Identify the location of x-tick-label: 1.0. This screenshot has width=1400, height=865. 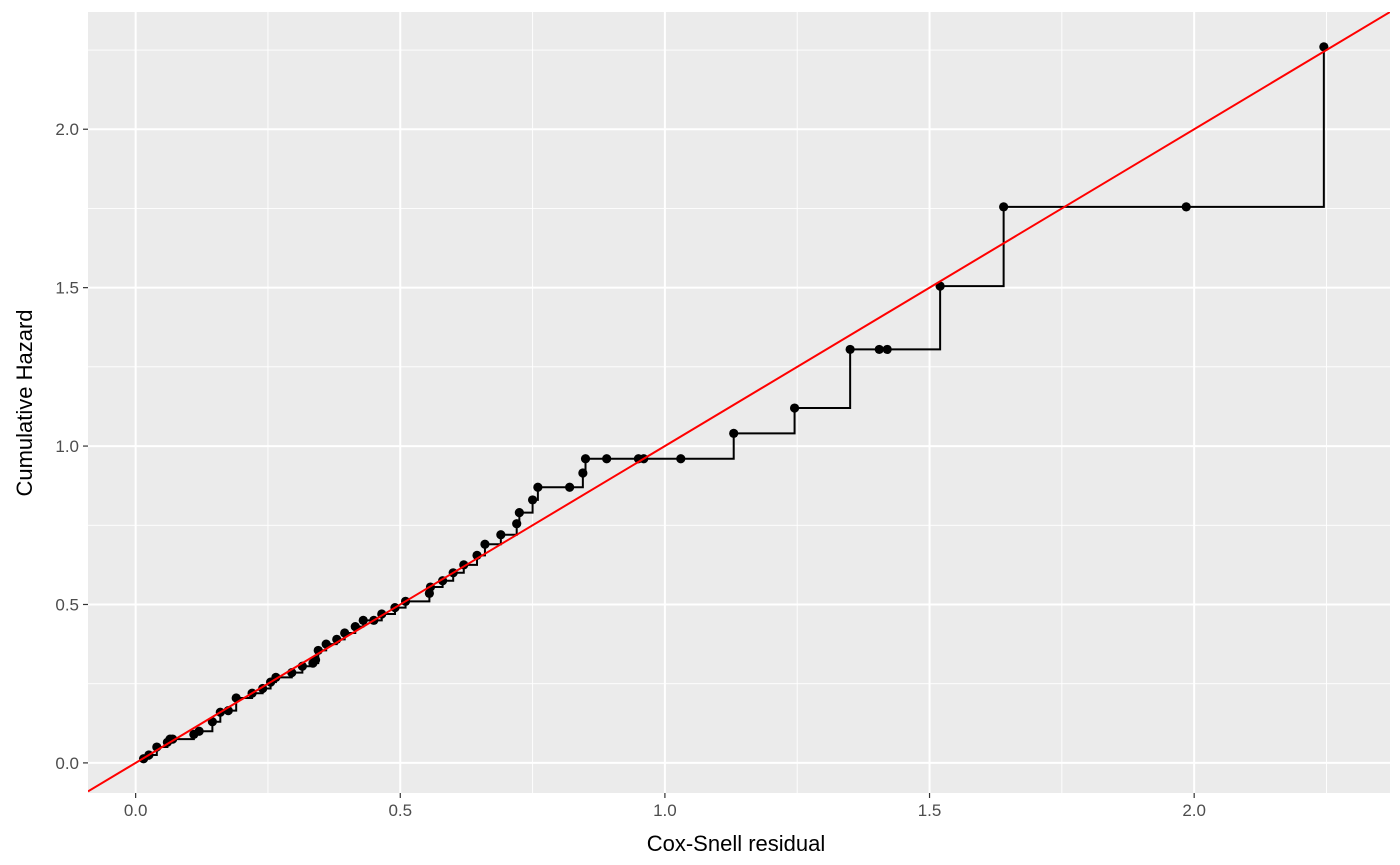
(665, 810).